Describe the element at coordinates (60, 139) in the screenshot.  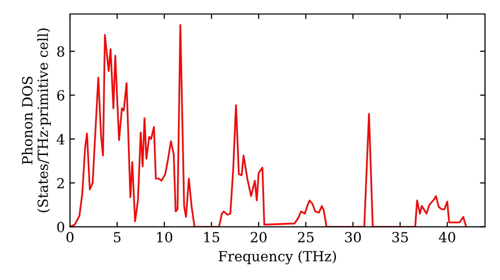
I see `y-tick-label: 4` at that location.